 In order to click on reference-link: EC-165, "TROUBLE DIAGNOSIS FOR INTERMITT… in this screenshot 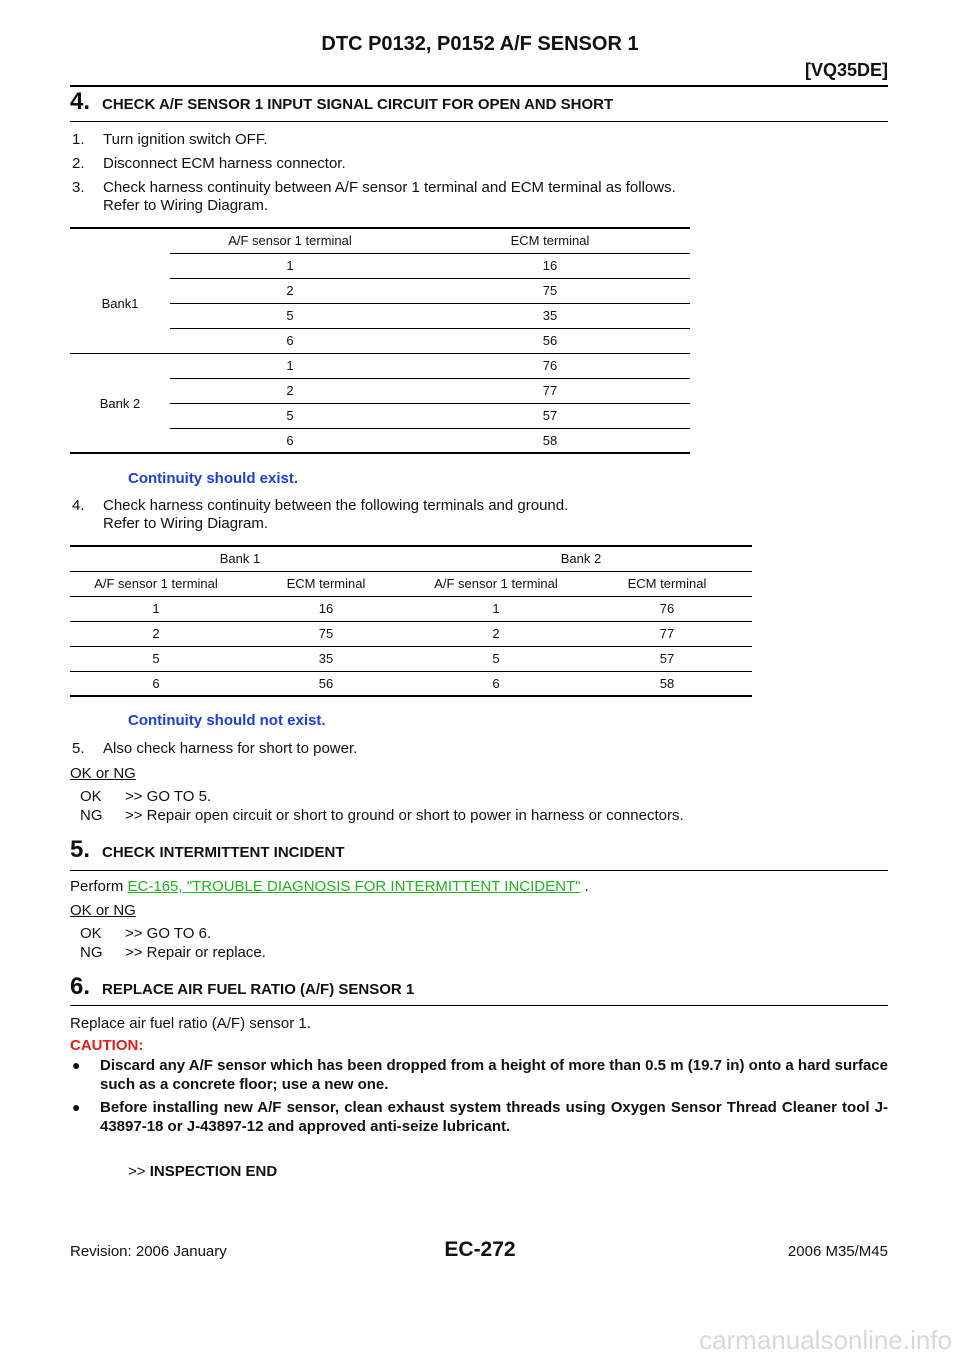, I will do `click(354, 886)`.